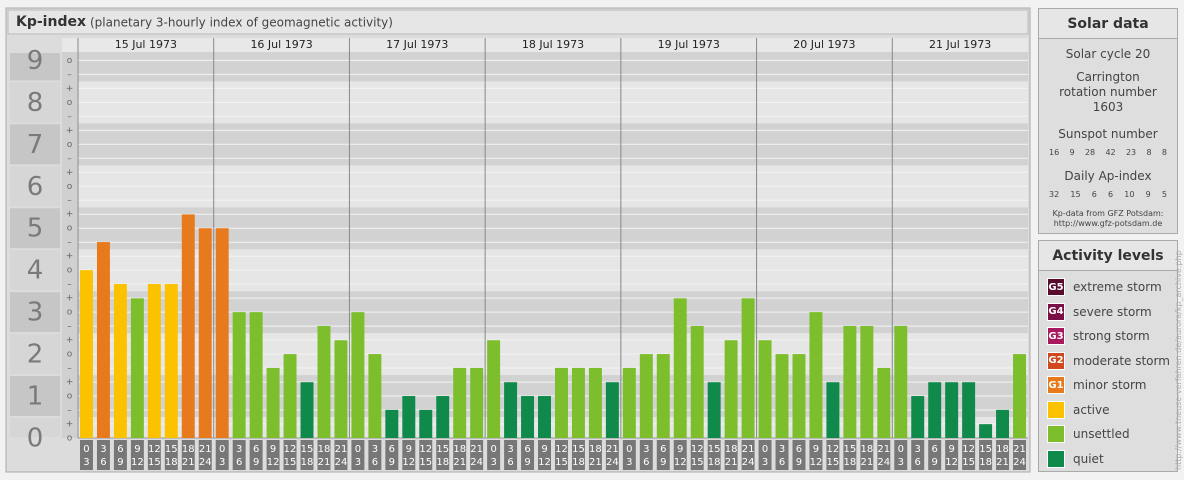  What do you see at coordinates (1129, 194) in the screenshot?
I see `ap-value: 10` at bounding box center [1129, 194].